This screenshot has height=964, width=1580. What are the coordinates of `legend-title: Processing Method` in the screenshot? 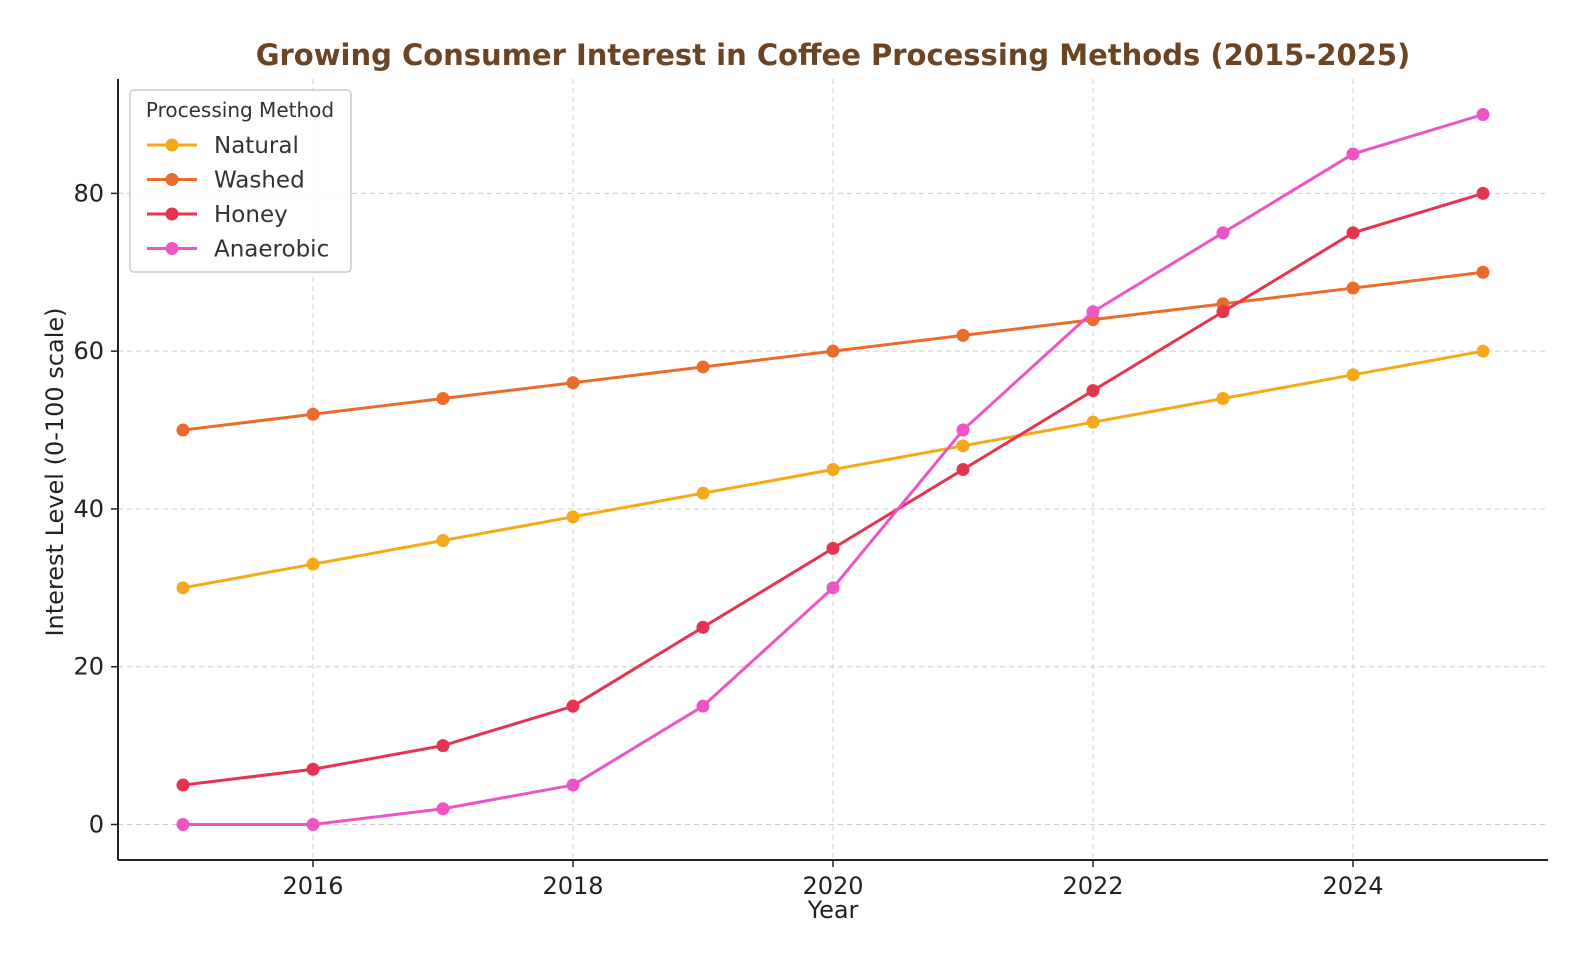 It's located at (240, 110).